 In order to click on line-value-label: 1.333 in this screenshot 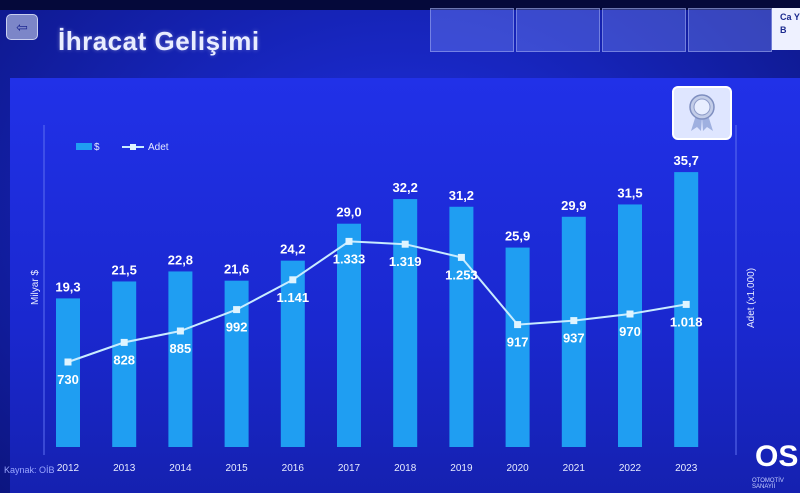, I will do `click(349, 258)`.